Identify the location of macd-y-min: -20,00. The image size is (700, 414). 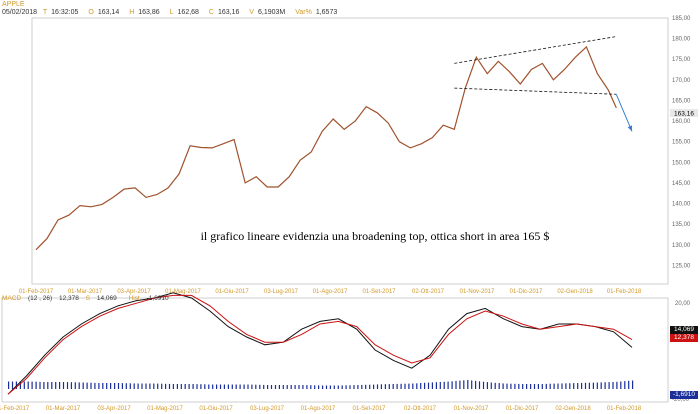
(681, 400).